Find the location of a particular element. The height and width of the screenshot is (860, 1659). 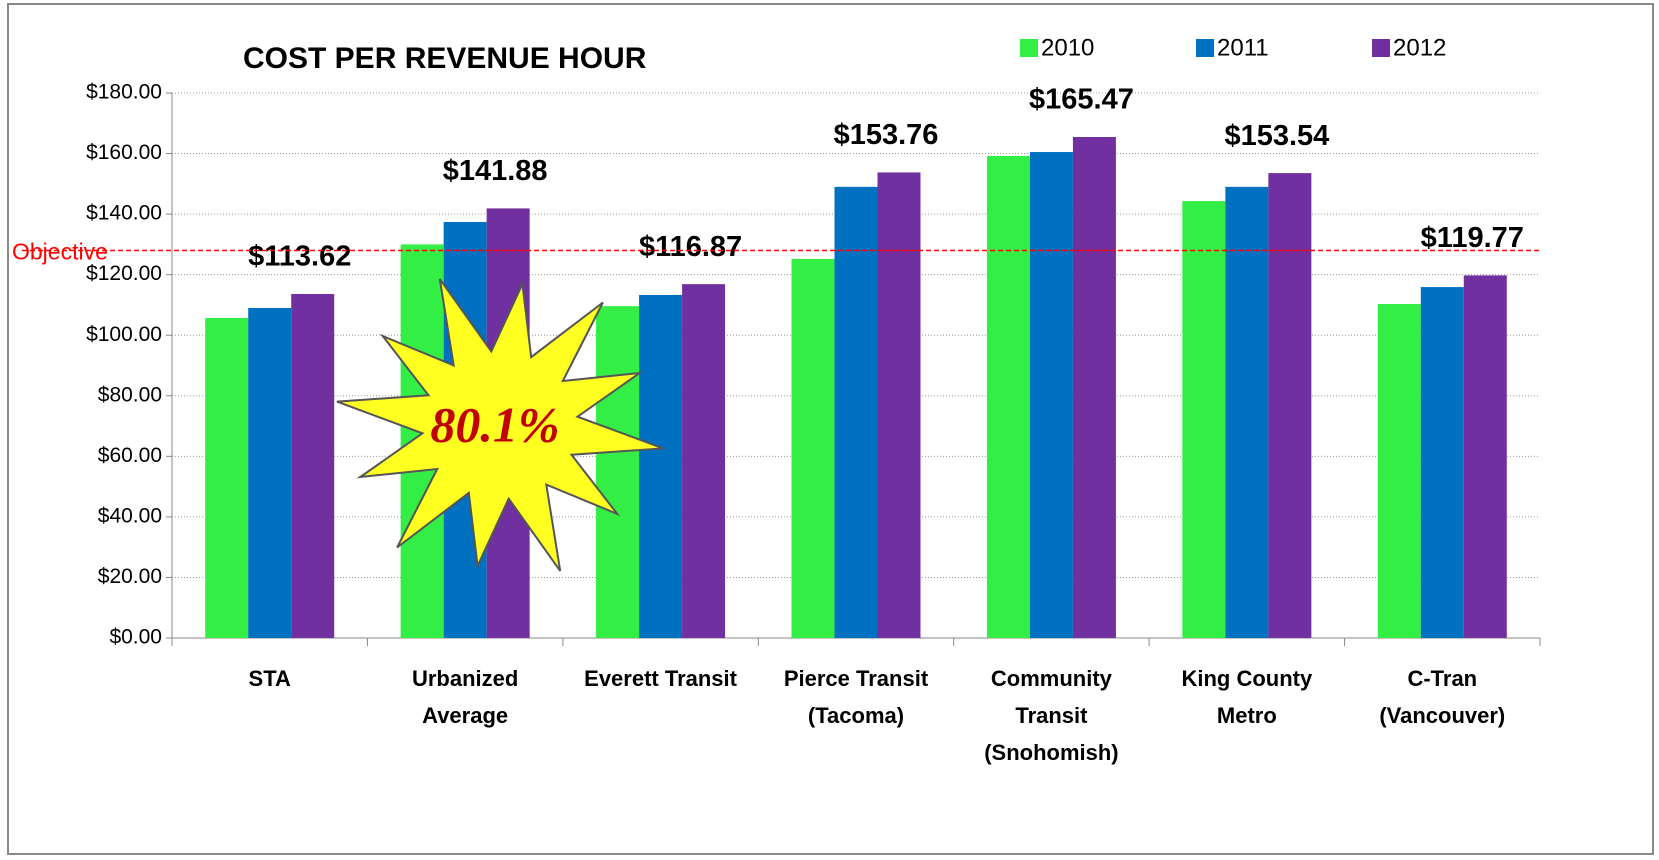

y-tick-label: $0.00 is located at coordinates (135, 637).